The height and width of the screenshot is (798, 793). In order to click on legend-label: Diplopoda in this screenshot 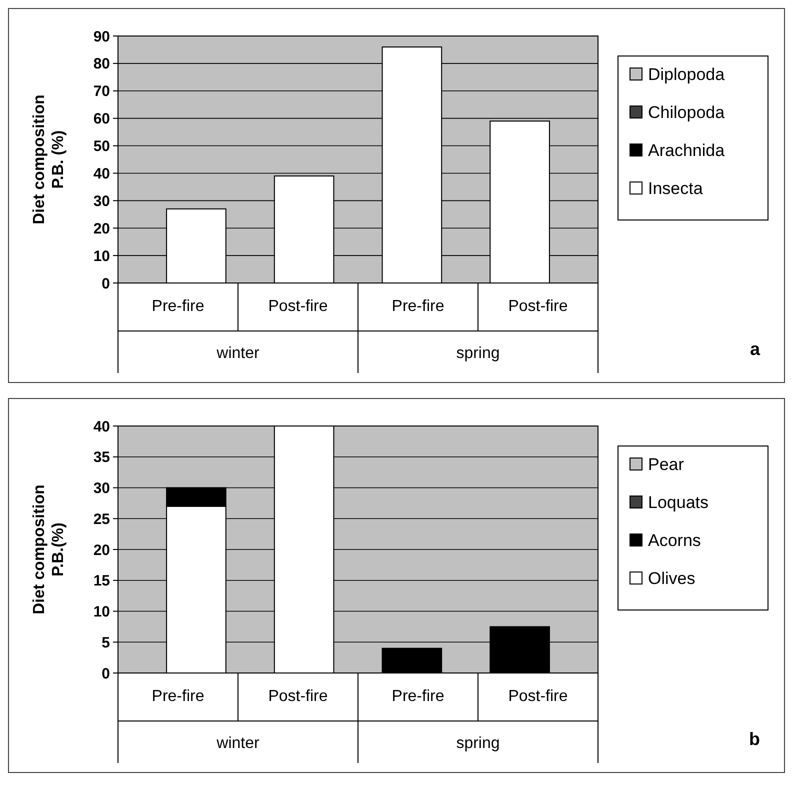, I will do `click(687, 74)`.